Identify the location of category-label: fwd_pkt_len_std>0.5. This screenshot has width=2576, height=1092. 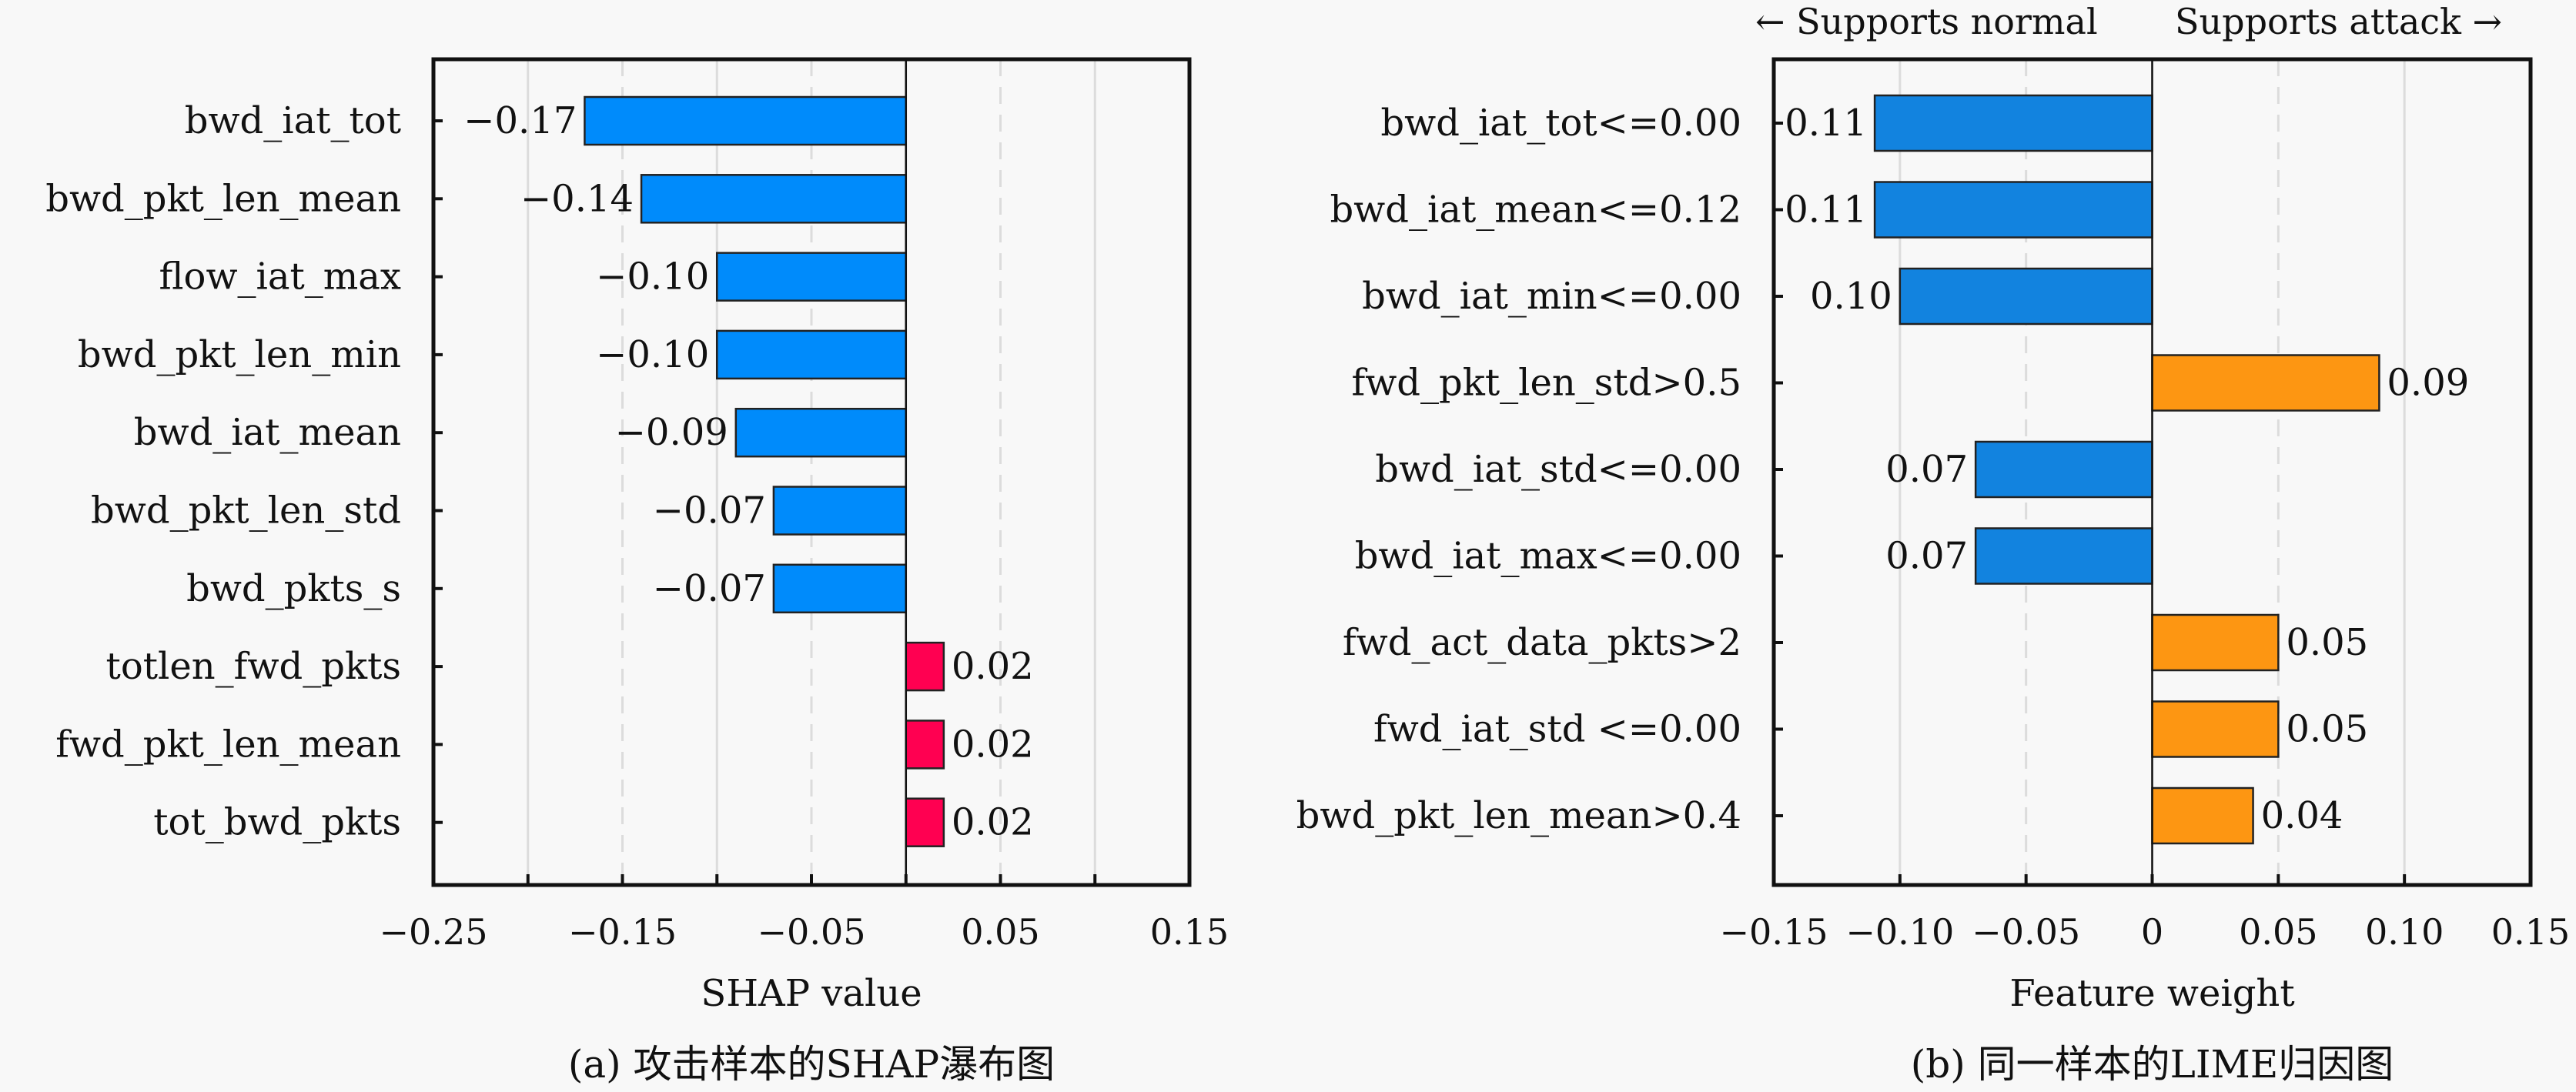
(1546, 384).